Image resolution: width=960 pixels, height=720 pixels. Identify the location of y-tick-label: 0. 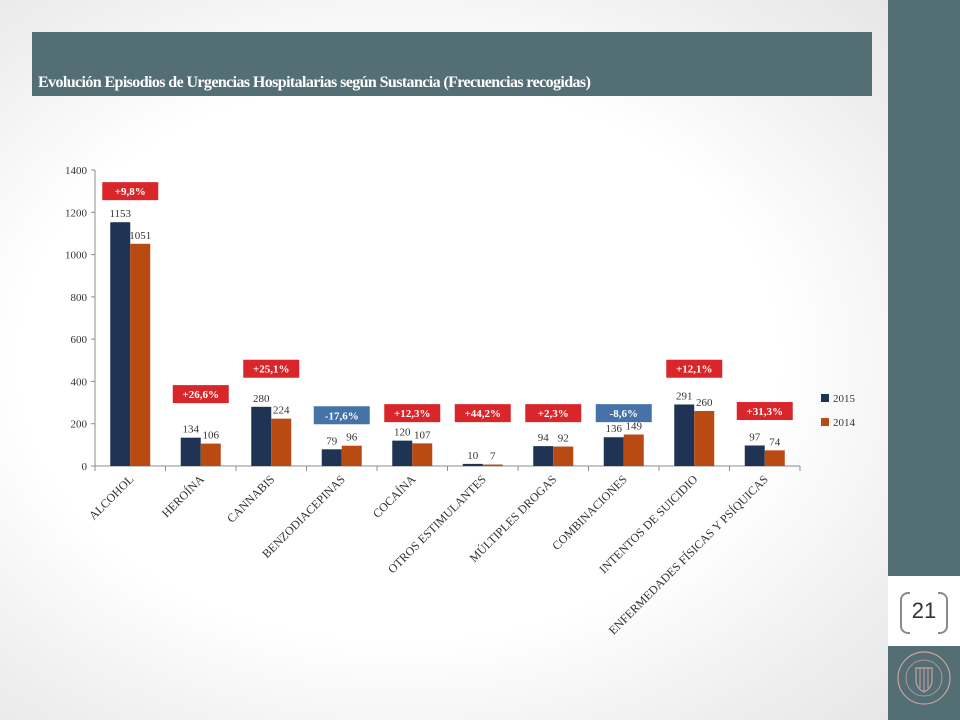
(85, 467).